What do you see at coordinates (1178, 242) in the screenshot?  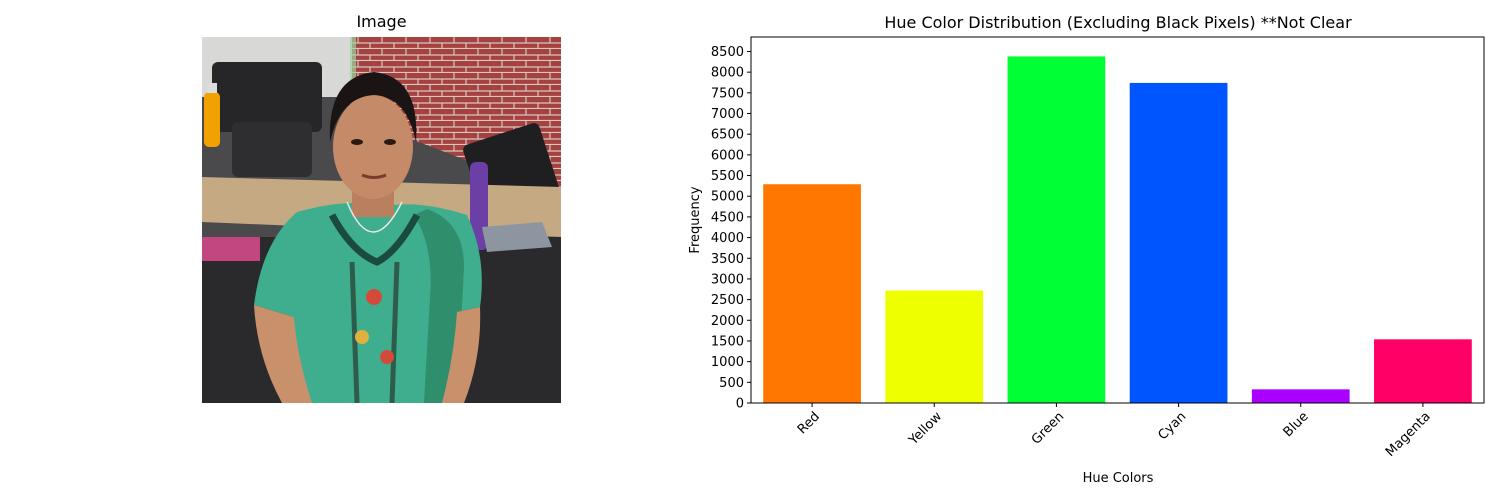 I see `bar-cyan` at bounding box center [1178, 242].